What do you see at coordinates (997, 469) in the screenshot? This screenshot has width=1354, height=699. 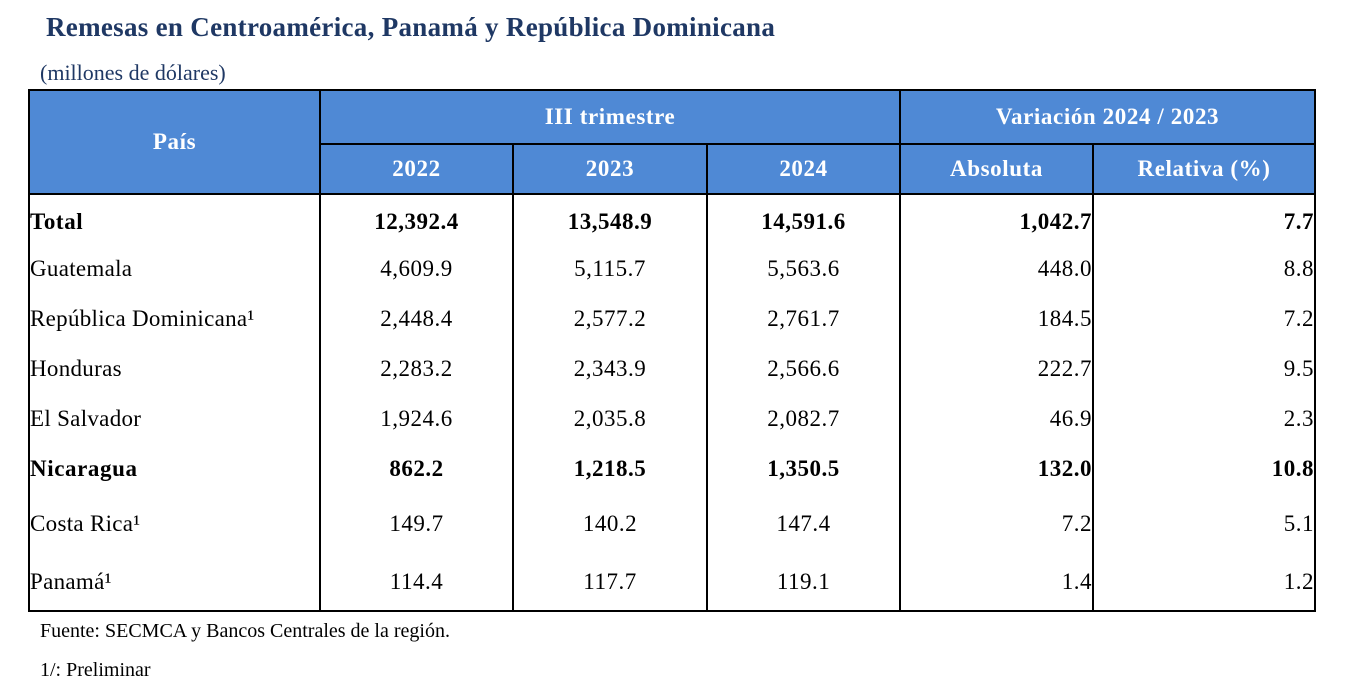 I see `cell-absolute: 132.0` at bounding box center [997, 469].